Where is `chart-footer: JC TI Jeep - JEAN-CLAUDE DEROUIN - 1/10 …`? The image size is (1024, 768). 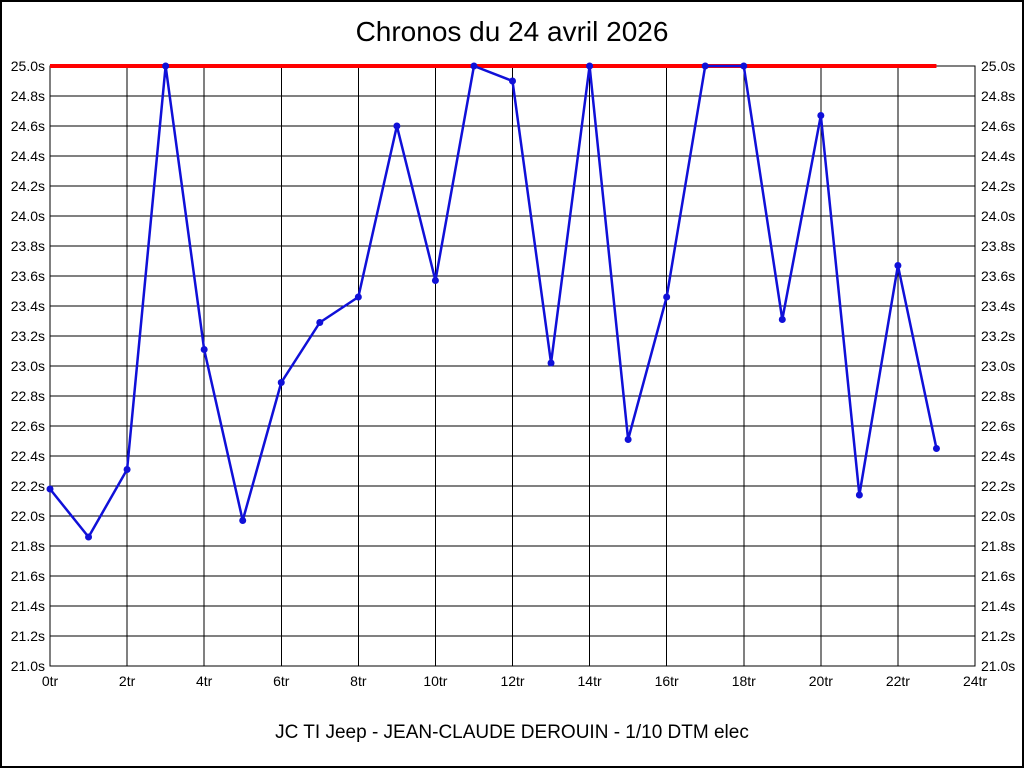
chart-footer: JC TI Jeep - JEAN-CLAUDE DEROUIN - 1/10 … is located at coordinates (512, 732).